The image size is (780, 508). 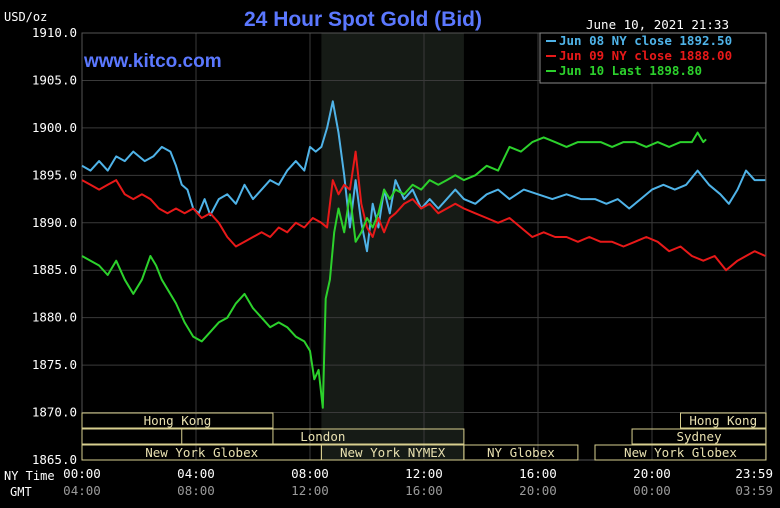 I want to click on x-tick-label-gmt: 04:00, so click(x=82, y=490).